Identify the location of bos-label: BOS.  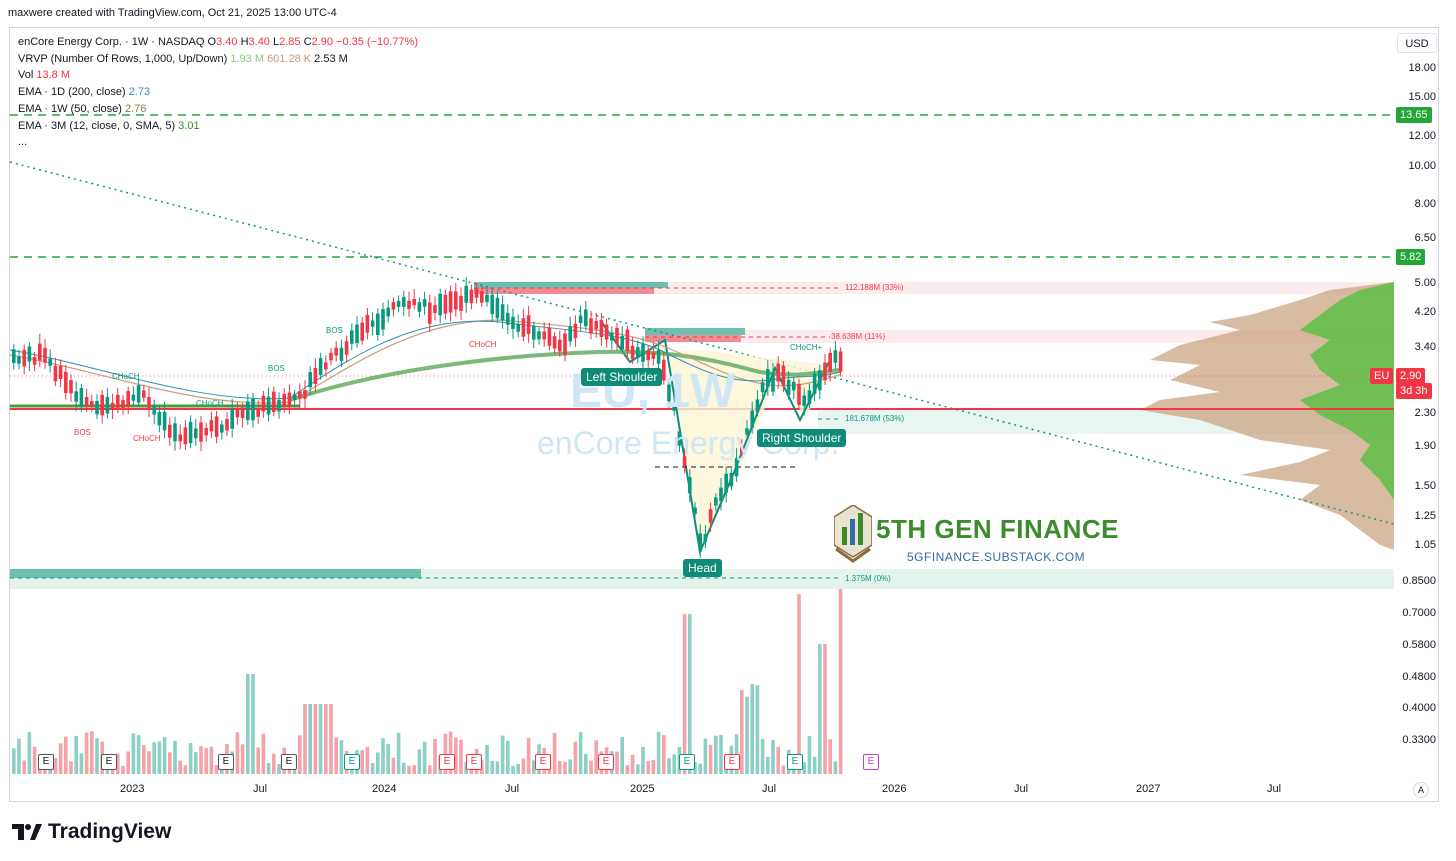
(82, 432).